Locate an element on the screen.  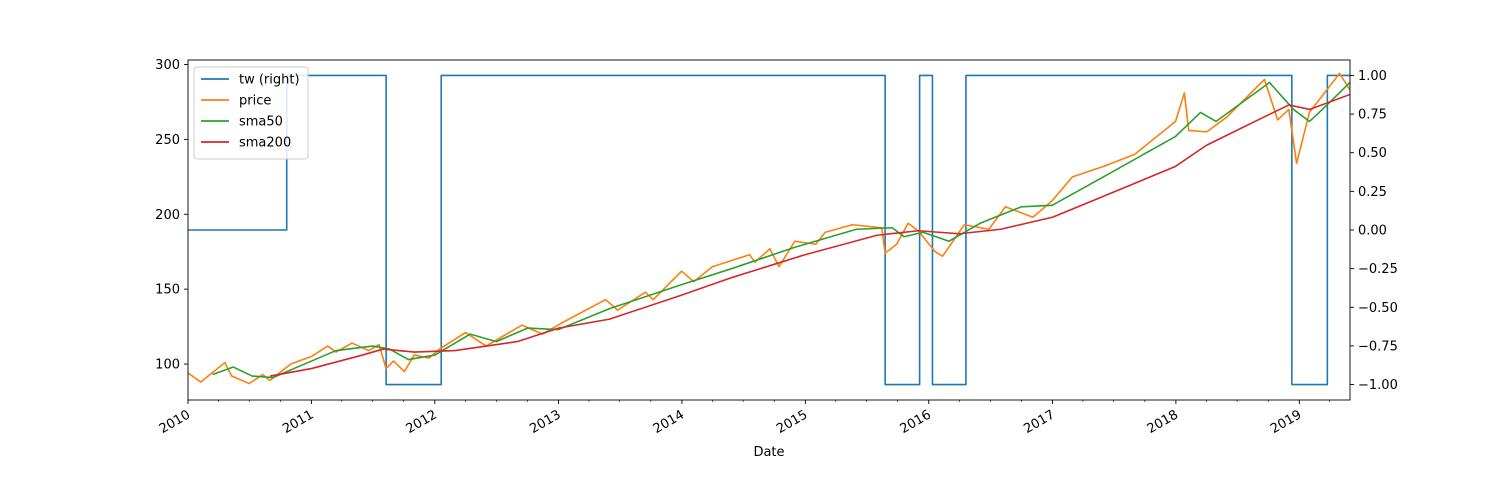
x-tick-label: 2015 is located at coordinates (792, 422).